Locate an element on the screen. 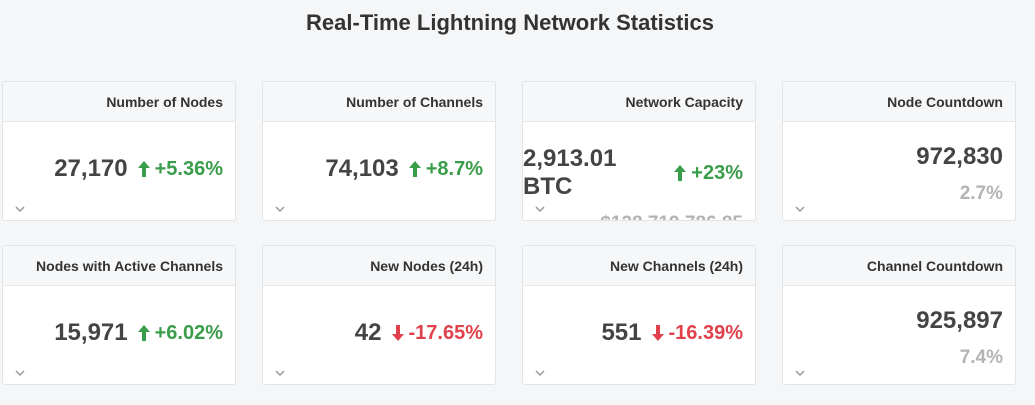 The width and height of the screenshot is (1035, 405). node-count-change: +5.36% is located at coordinates (180, 169).